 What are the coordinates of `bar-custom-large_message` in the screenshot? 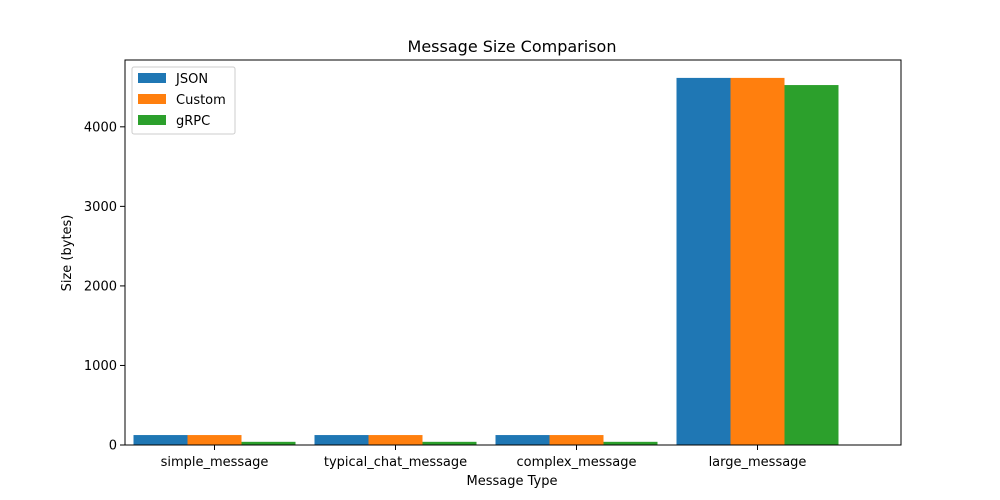 It's located at (757, 261).